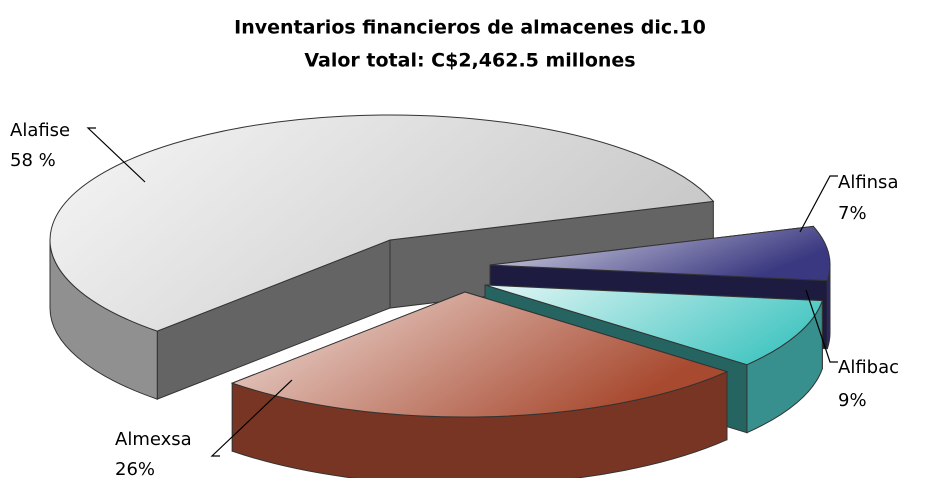 The height and width of the screenshot is (478, 927). Describe the element at coordinates (852, 400) in the screenshot. I see `value-label: 9%` at that location.